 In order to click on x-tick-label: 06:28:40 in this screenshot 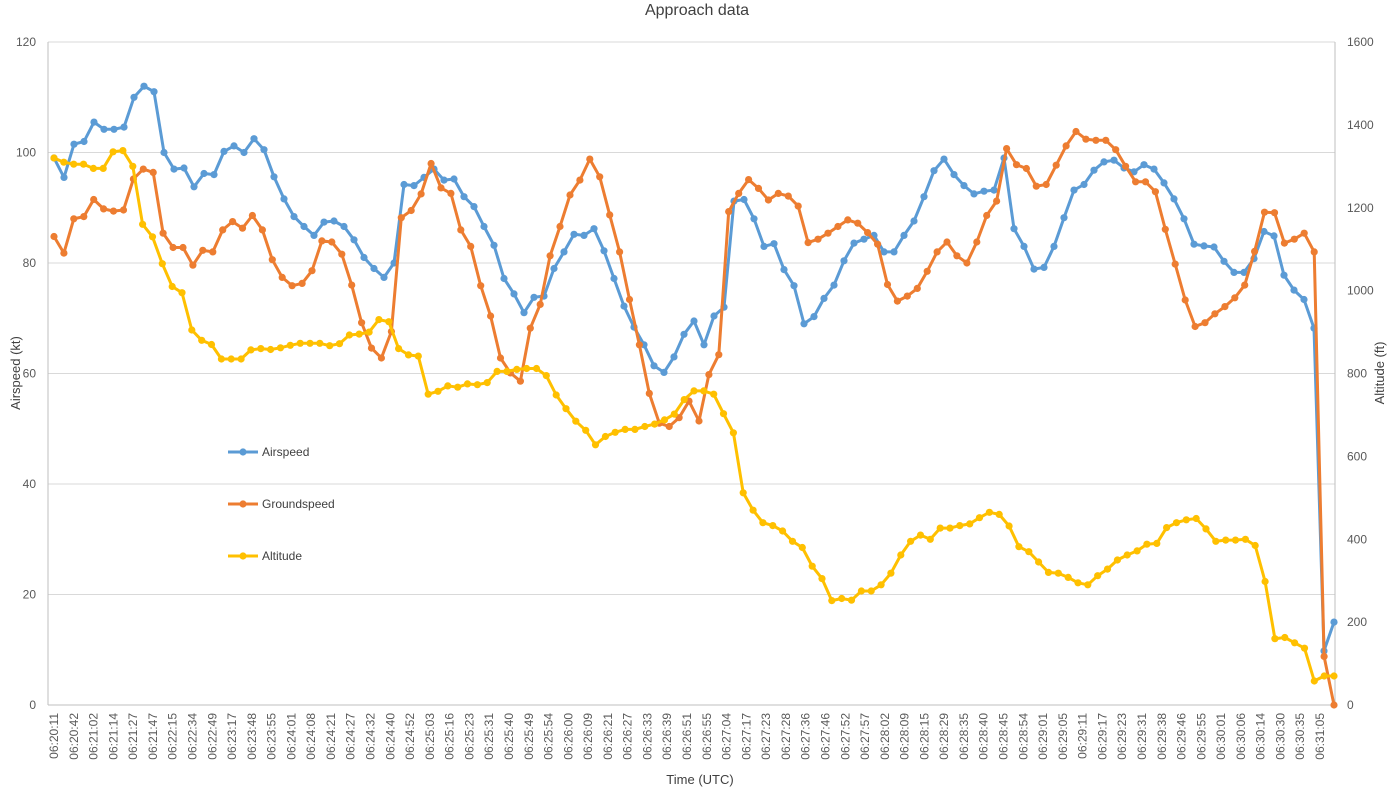, I will do `click(984, 736)`.